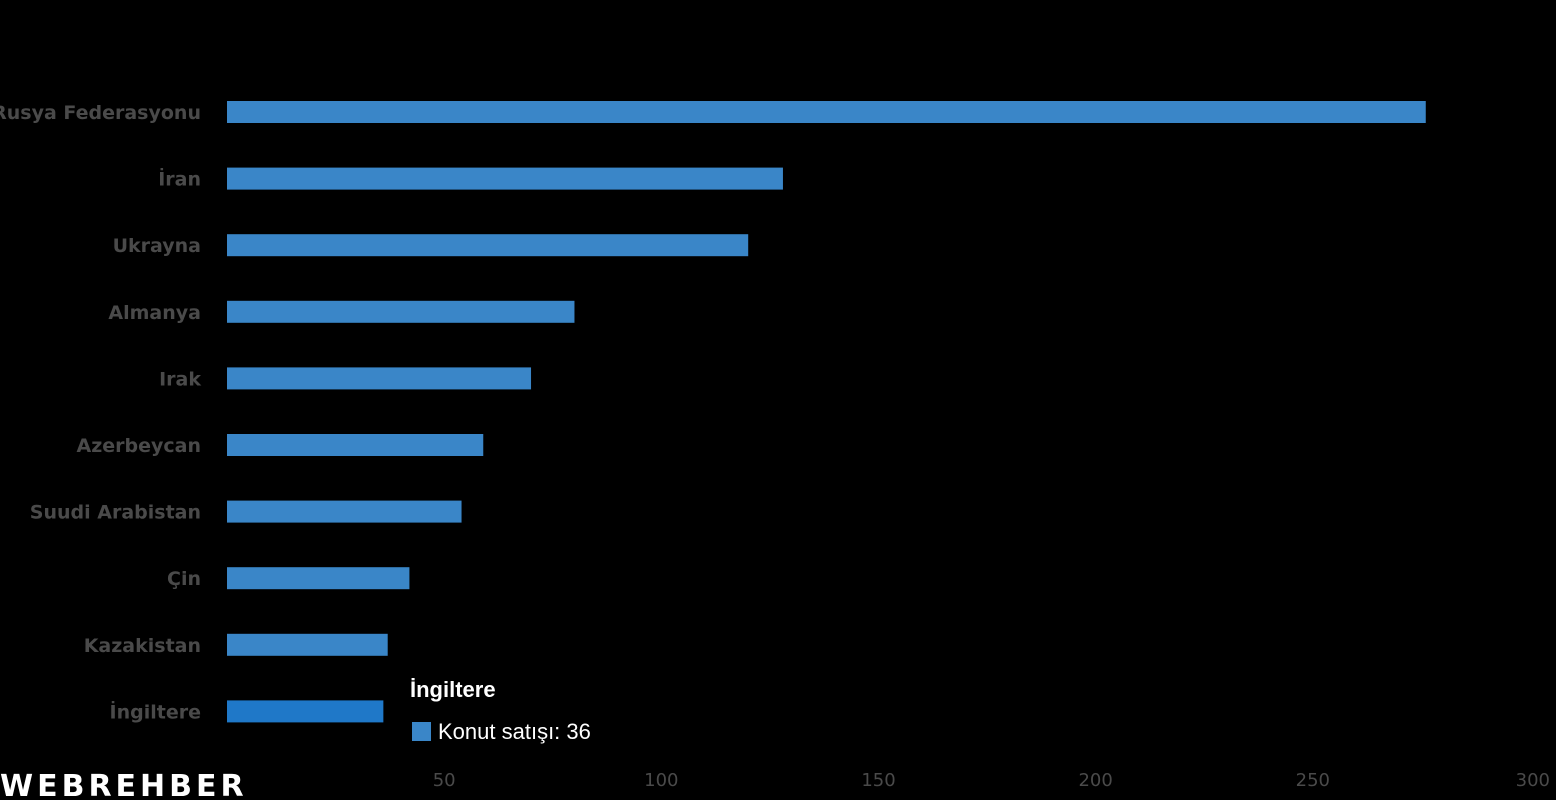  Describe the element at coordinates (155, 711) in the screenshot. I see `category-label: İngiltere` at that location.